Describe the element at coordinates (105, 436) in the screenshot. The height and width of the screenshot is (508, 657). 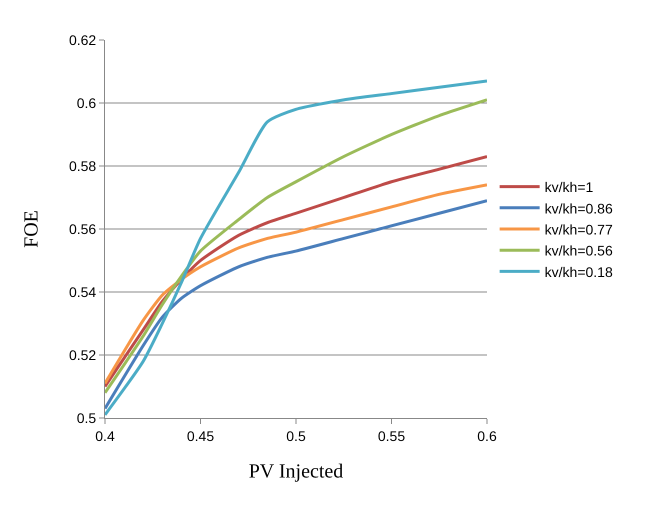
I see `x-tick-label: 0.4` at that location.